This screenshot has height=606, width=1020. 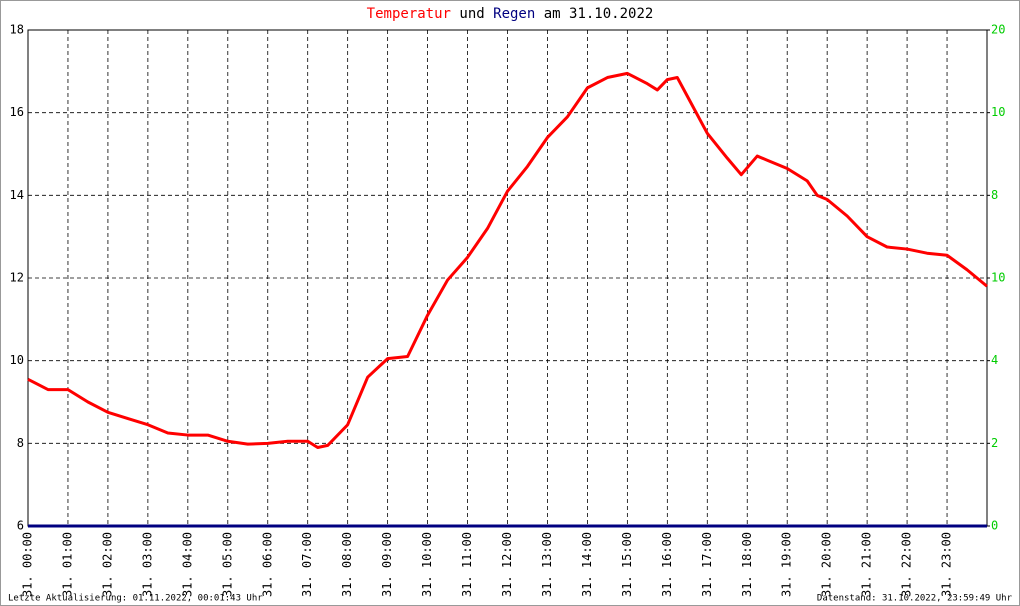 What do you see at coordinates (747, 564) in the screenshot?
I see `x-tick-label: 31. 18:00` at bounding box center [747, 564].